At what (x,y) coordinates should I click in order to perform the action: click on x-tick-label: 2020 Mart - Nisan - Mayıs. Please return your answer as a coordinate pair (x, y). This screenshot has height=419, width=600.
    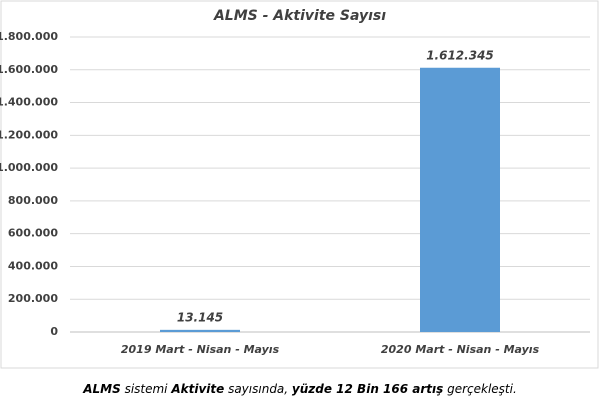
    Looking at the image, I should click on (460, 349).